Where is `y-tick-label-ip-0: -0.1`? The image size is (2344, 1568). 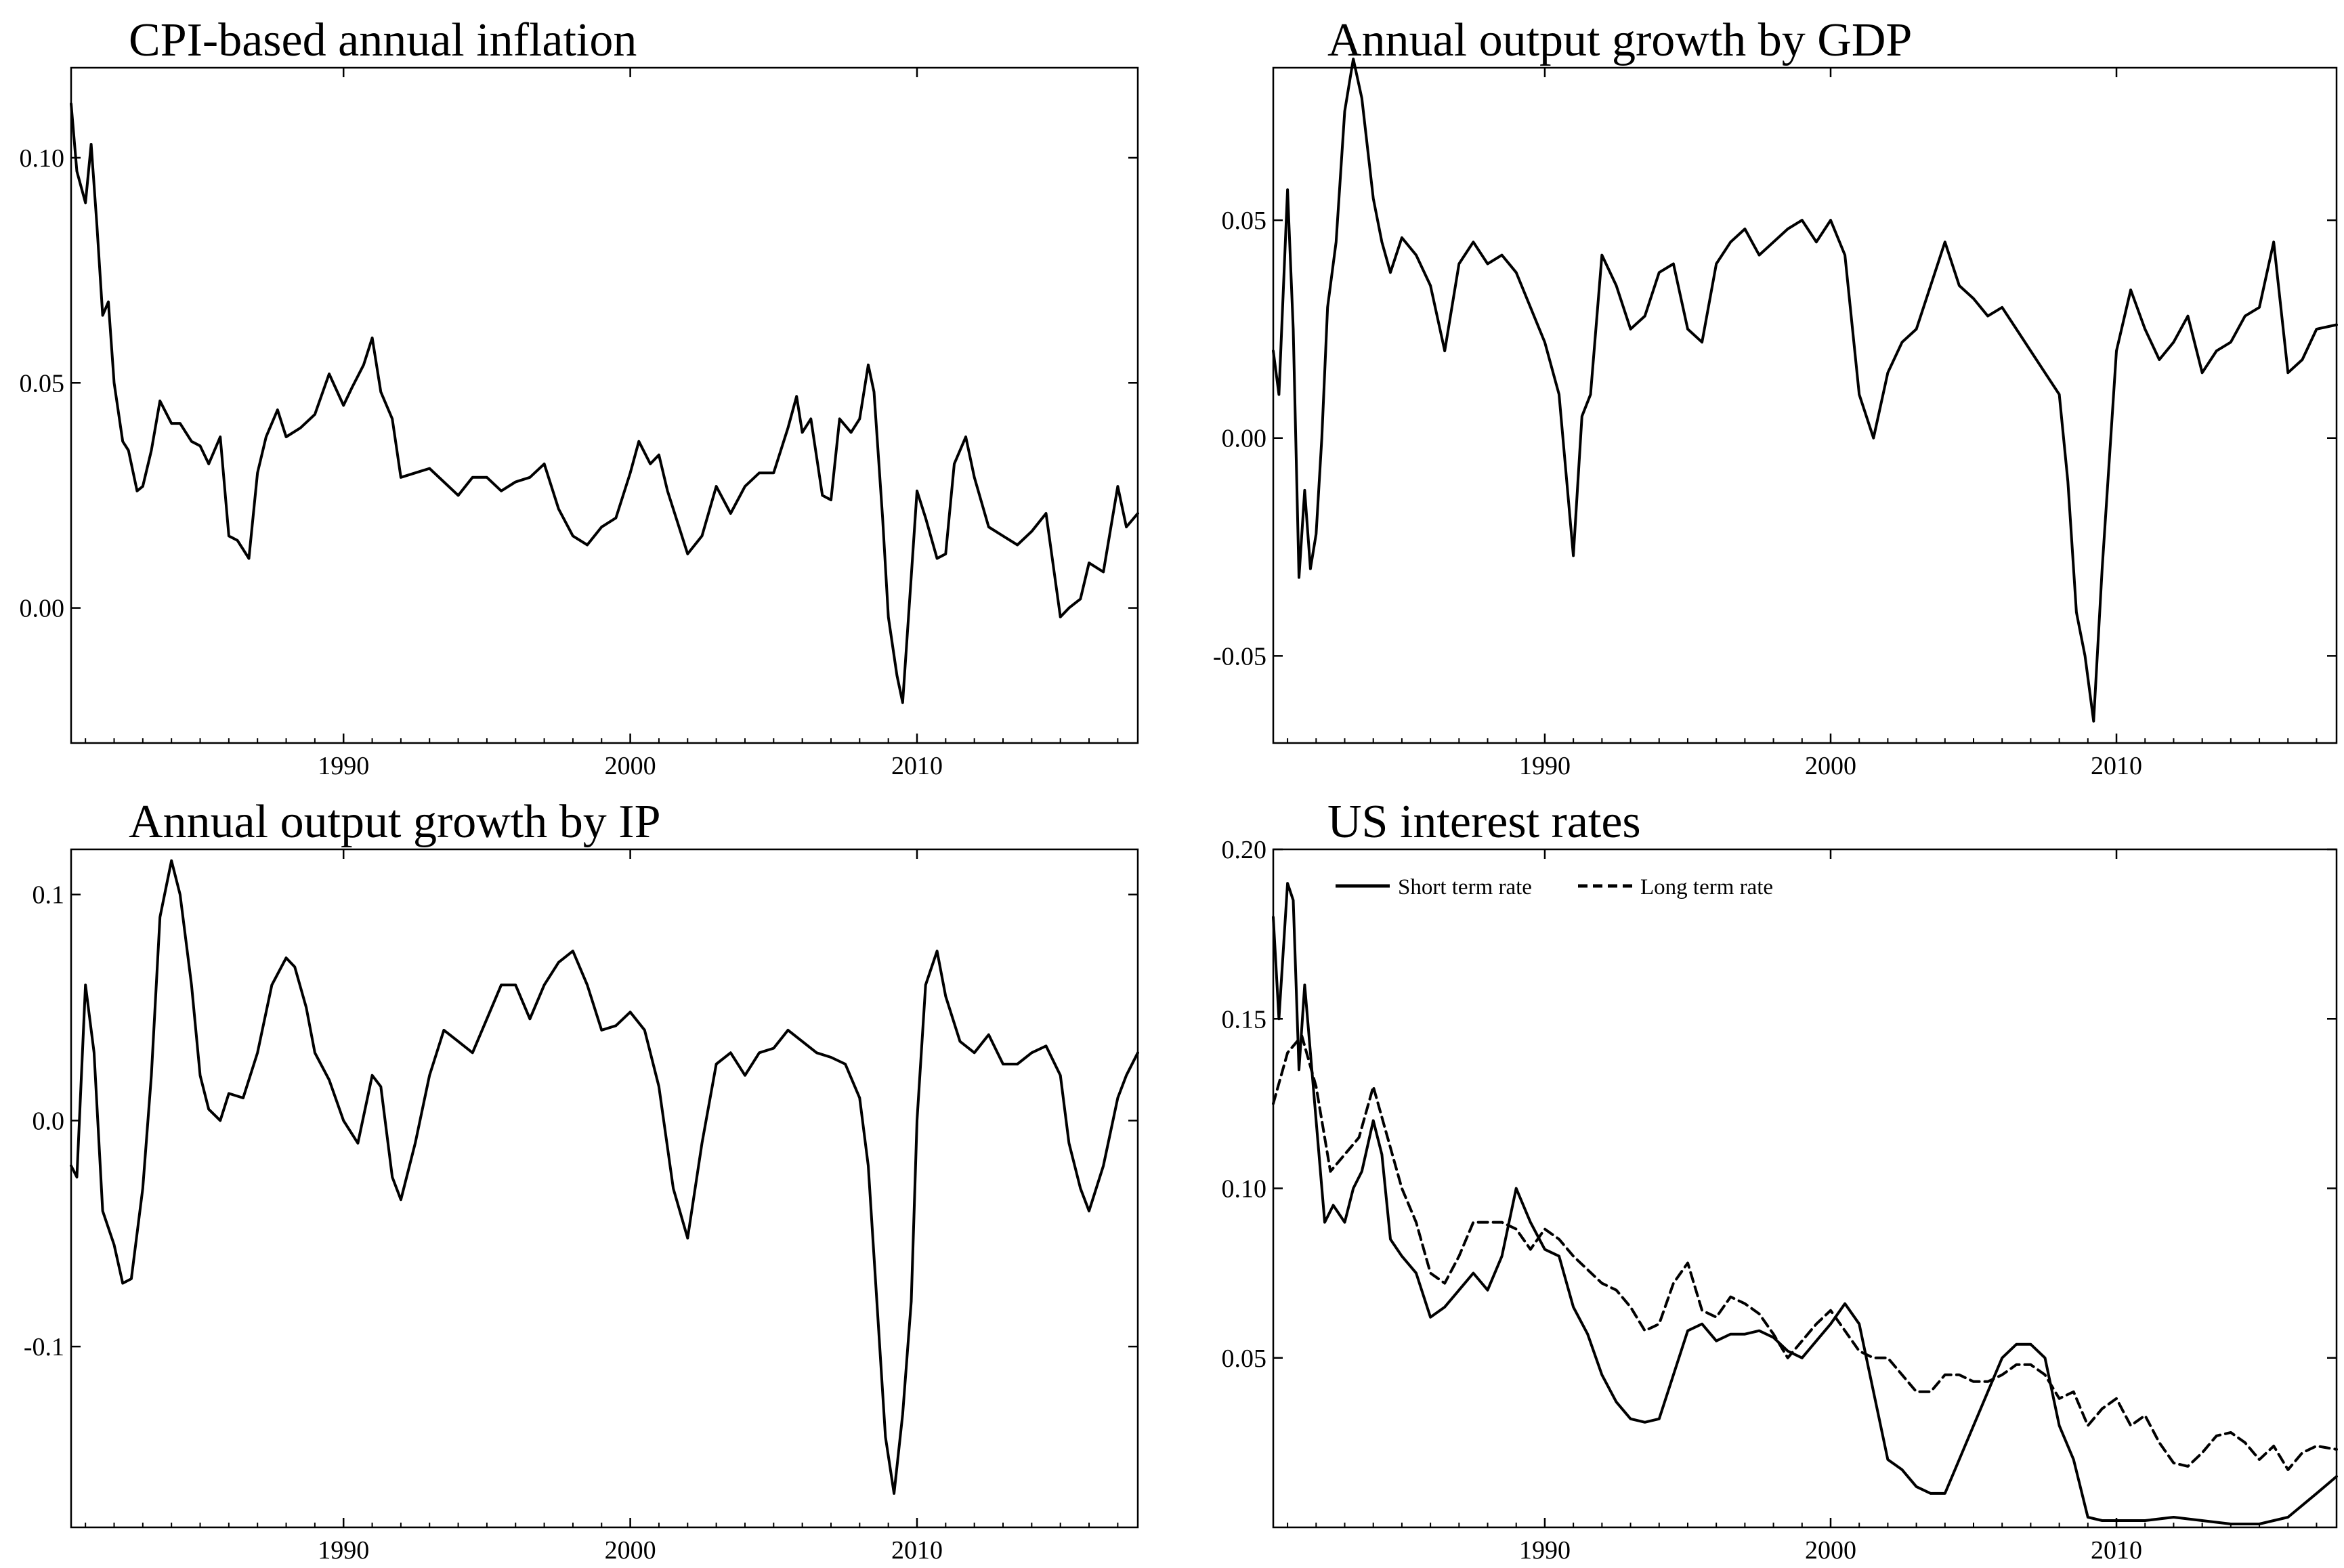
y-tick-label-ip-0: -0.1 is located at coordinates (44, 1347).